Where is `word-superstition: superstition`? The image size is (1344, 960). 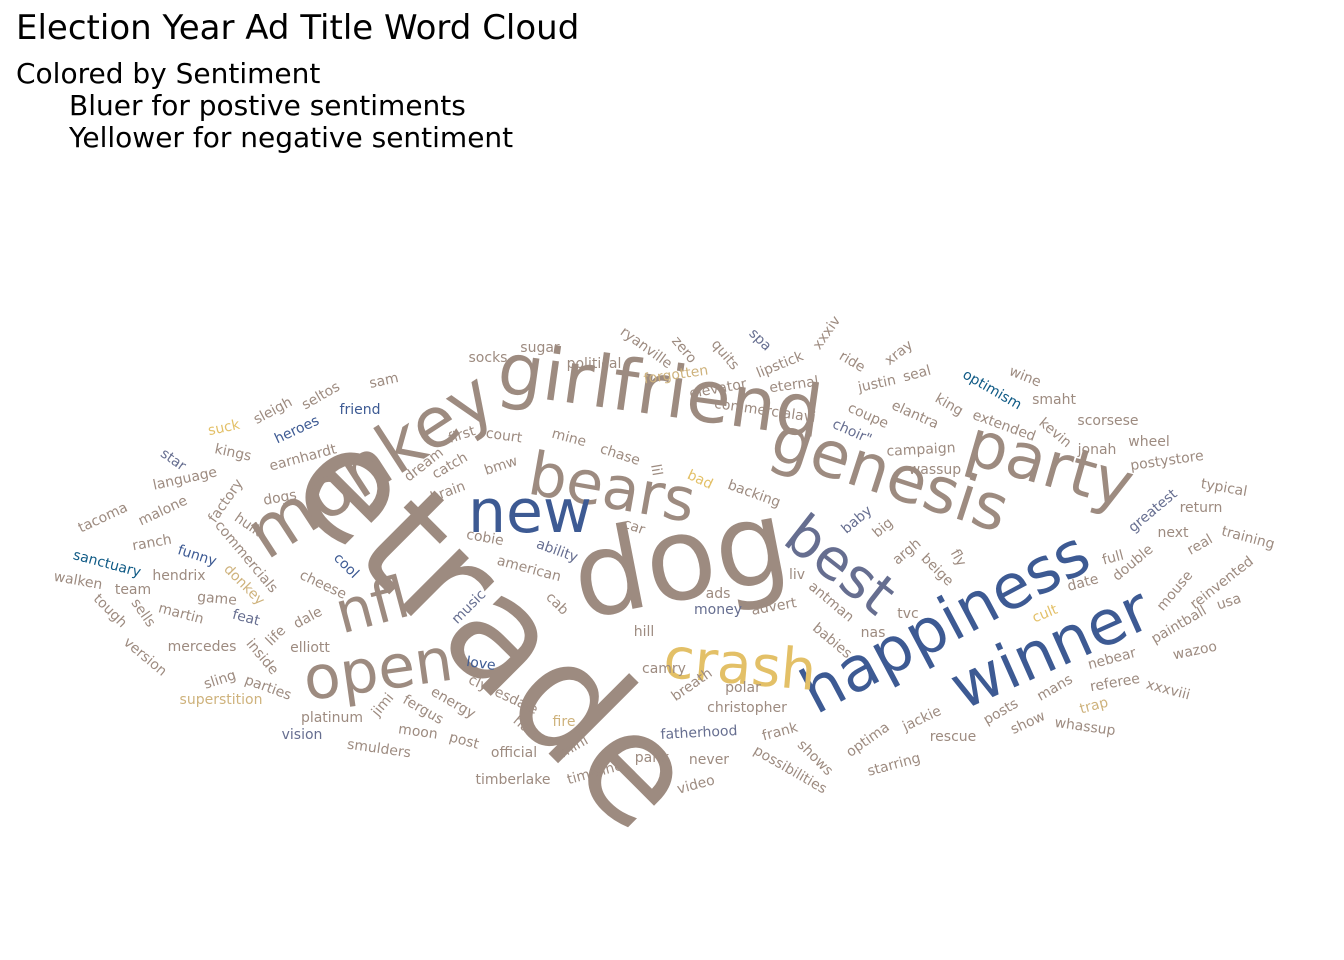 word-superstition: superstition is located at coordinates (221, 700).